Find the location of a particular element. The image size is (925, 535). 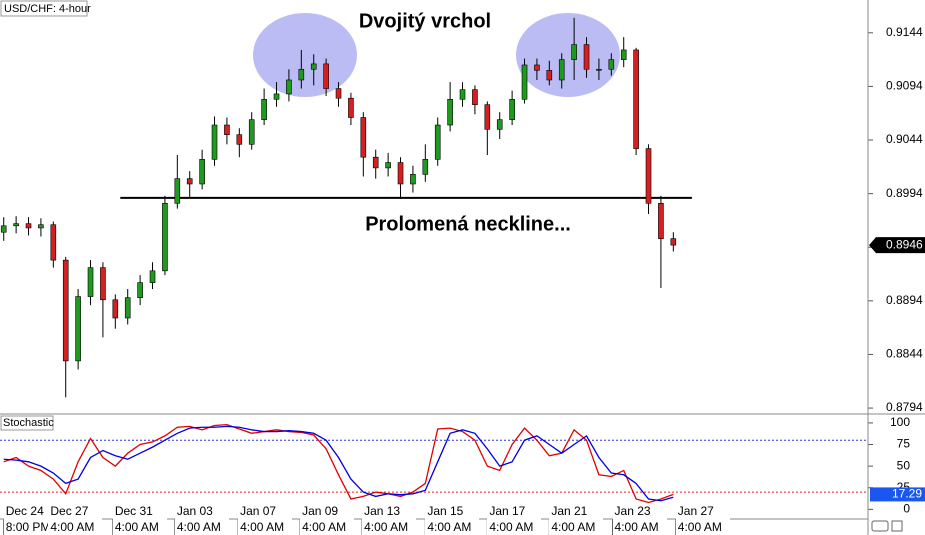

x-tick-label: Dec 31 4:00 AM is located at coordinates (139, 519).